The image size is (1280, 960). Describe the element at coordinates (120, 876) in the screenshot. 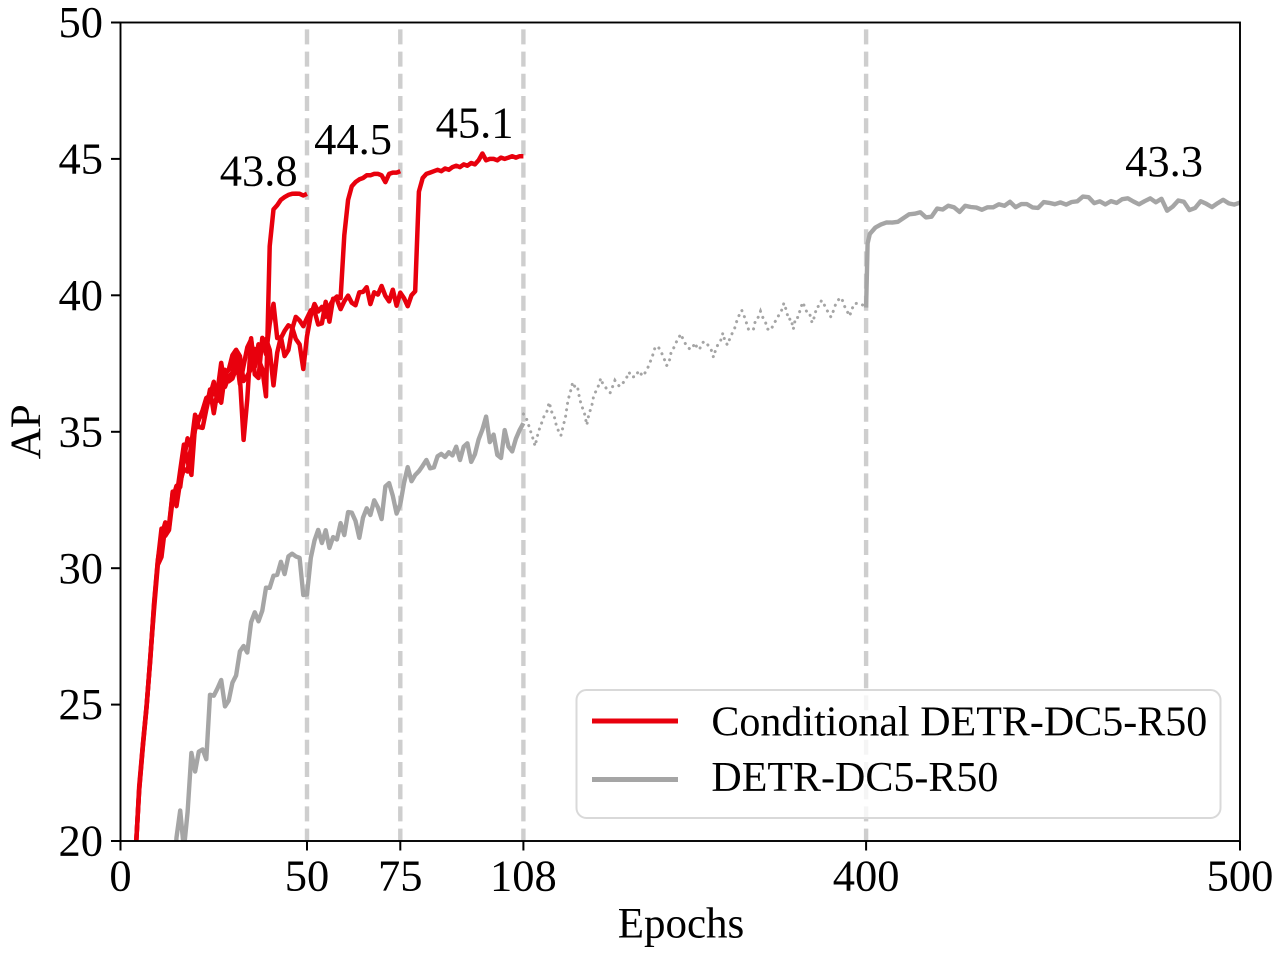

I see `svg-text: 0` at that location.